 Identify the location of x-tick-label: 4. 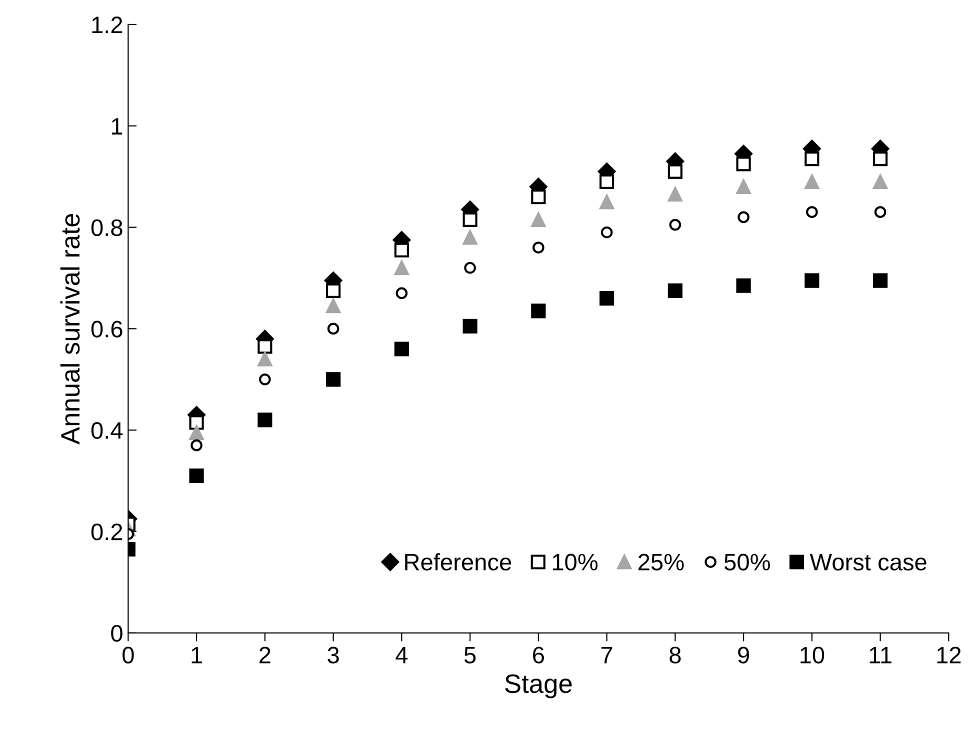
(402, 655).